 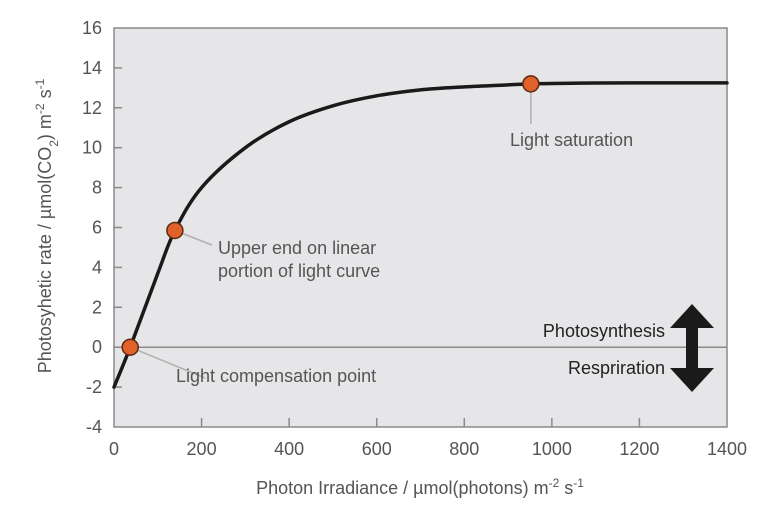 What do you see at coordinates (276, 376) in the screenshot?
I see `annotation-compensation: Light compensation point` at bounding box center [276, 376].